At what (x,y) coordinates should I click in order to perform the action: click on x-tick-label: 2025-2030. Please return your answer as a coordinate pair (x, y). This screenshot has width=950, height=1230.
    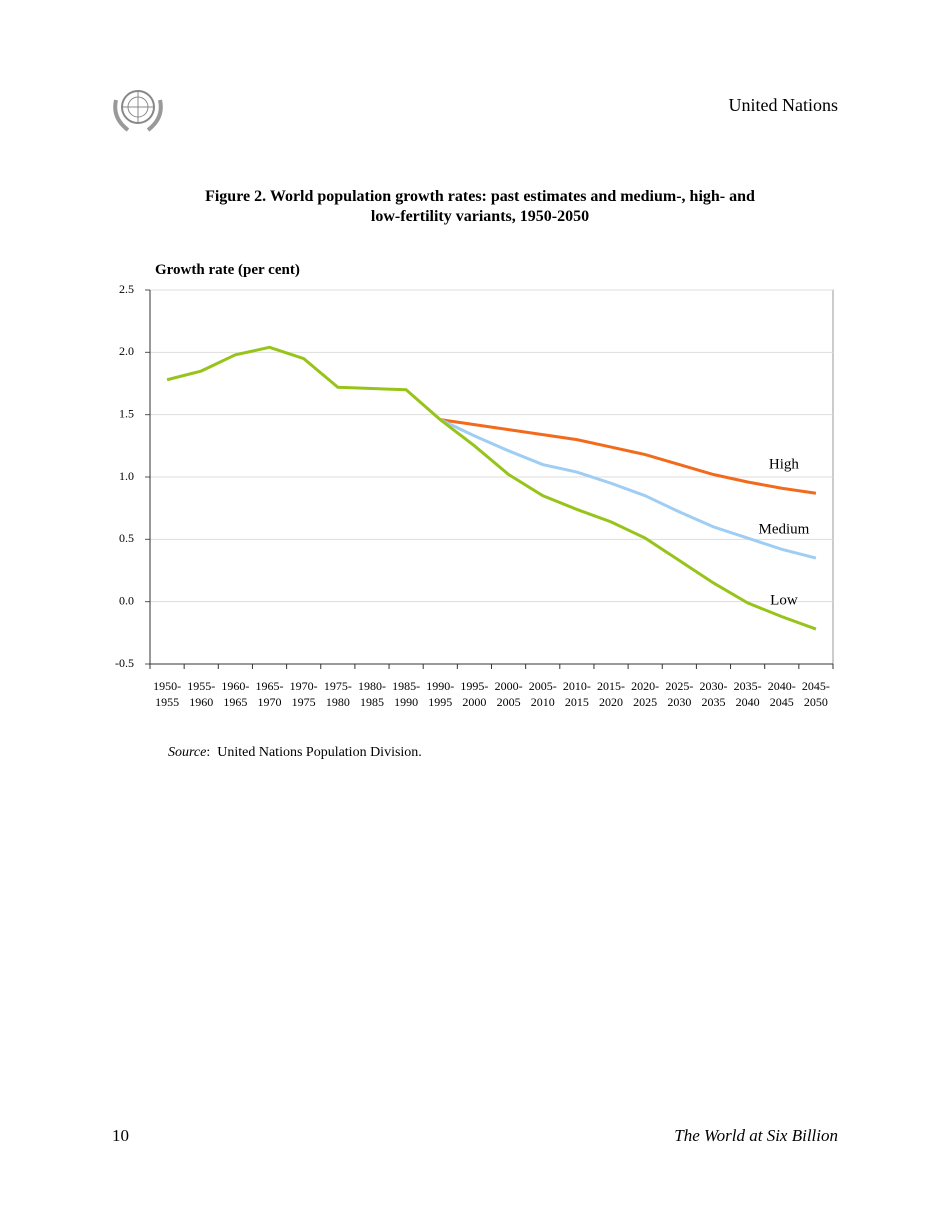
    Looking at the image, I should click on (679, 694).